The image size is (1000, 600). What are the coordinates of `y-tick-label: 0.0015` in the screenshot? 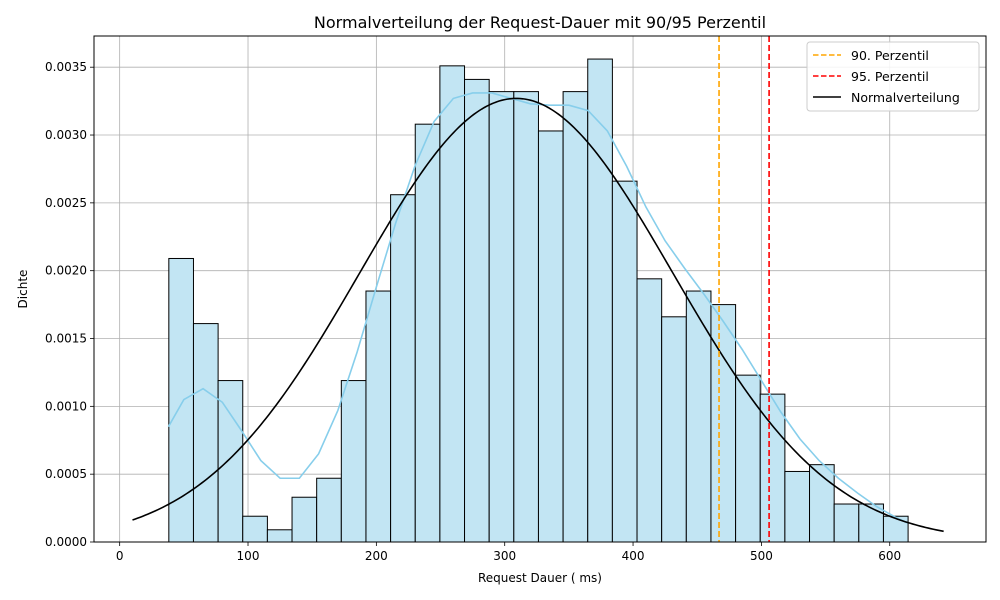 It's located at (66, 339).